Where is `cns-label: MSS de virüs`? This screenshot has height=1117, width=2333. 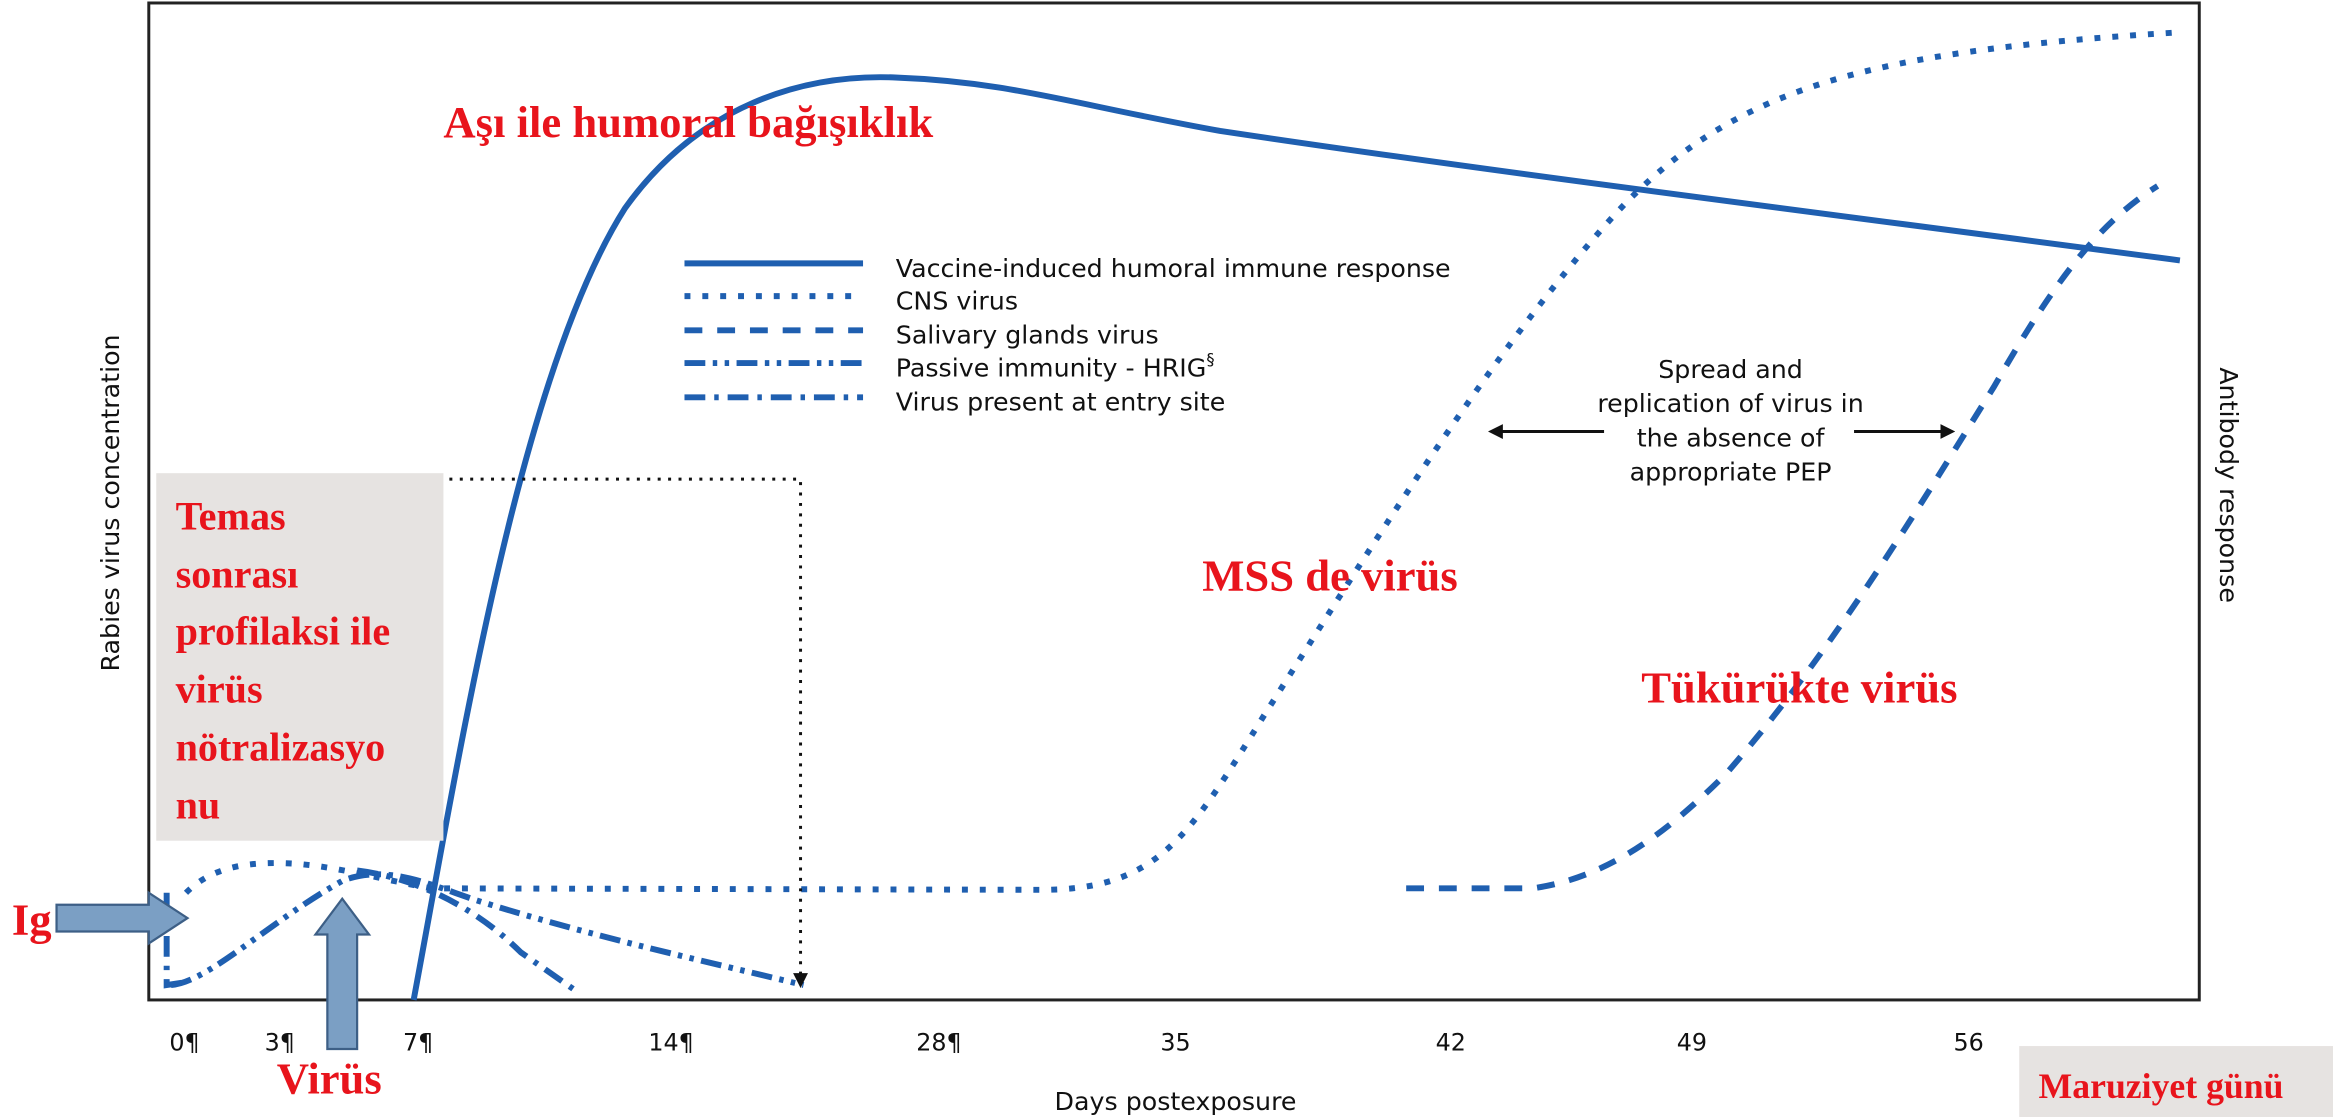 cns-label: MSS de virüs is located at coordinates (1329, 576).